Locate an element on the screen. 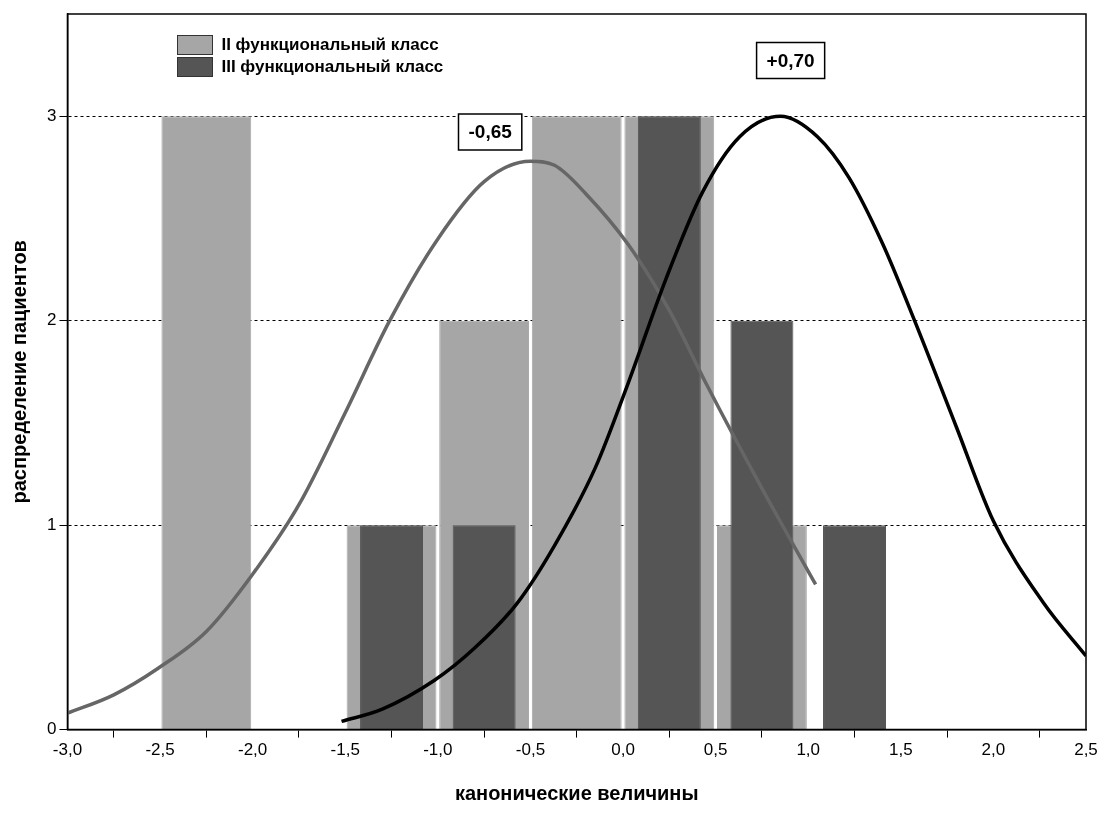  x-tick-label: 1,0 is located at coordinates (808, 750).